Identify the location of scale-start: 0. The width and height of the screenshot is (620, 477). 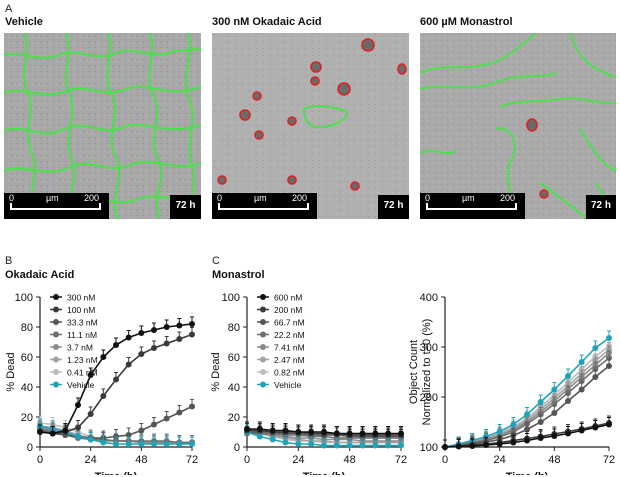
(12, 198).